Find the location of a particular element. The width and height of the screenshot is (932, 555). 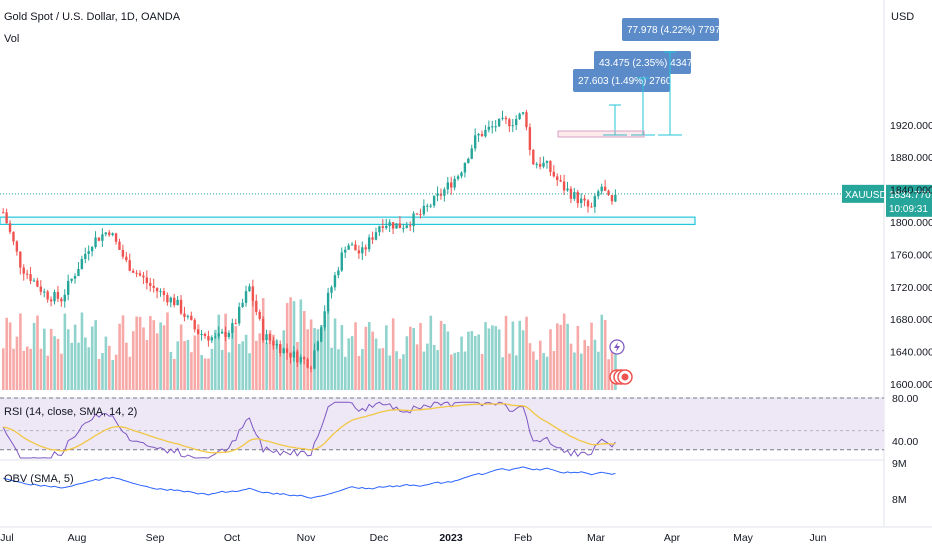

time-tick-label: Jul is located at coordinates (6, 538).